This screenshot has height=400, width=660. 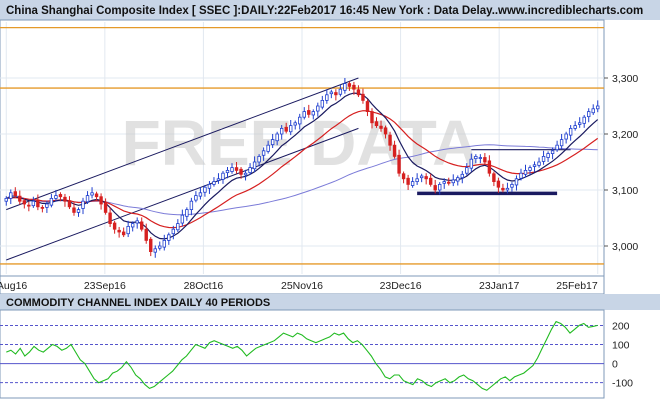 What do you see at coordinates (625, 79) in the screenshot?
I see `y-tick-label: 3,300` at bounding box center [625, 79].